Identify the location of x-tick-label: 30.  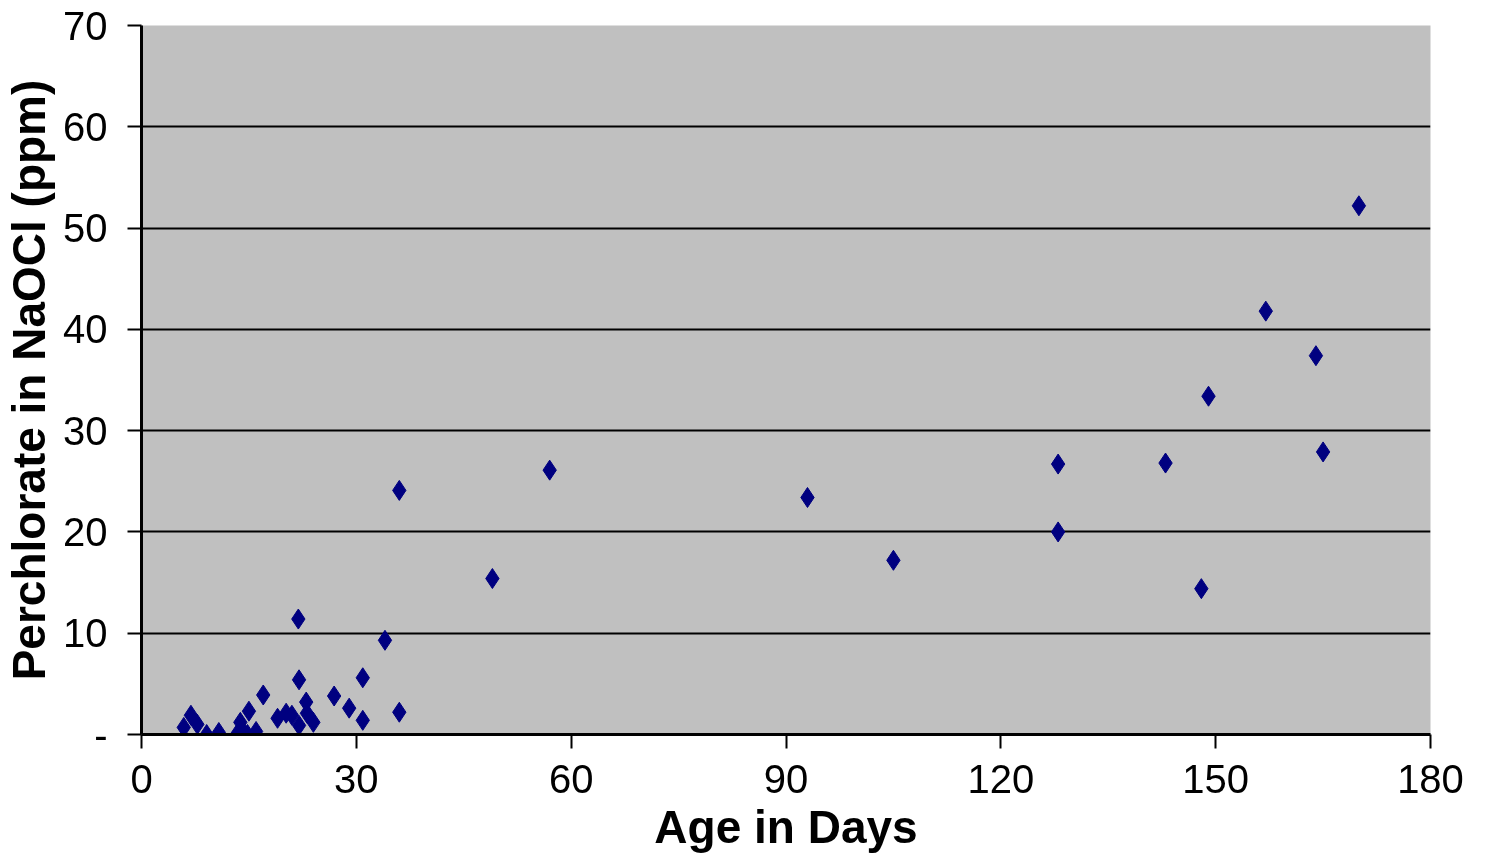
(356, 778).